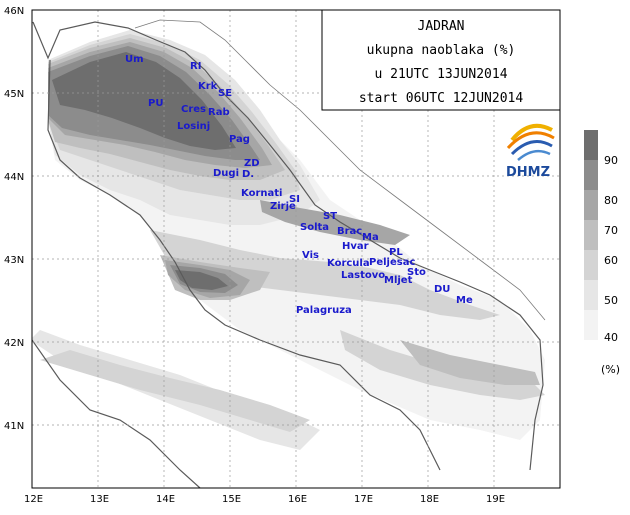  Describe the element at coordinates (201, 280) in the screenshot. I see `cloud-band-100b` at that location.